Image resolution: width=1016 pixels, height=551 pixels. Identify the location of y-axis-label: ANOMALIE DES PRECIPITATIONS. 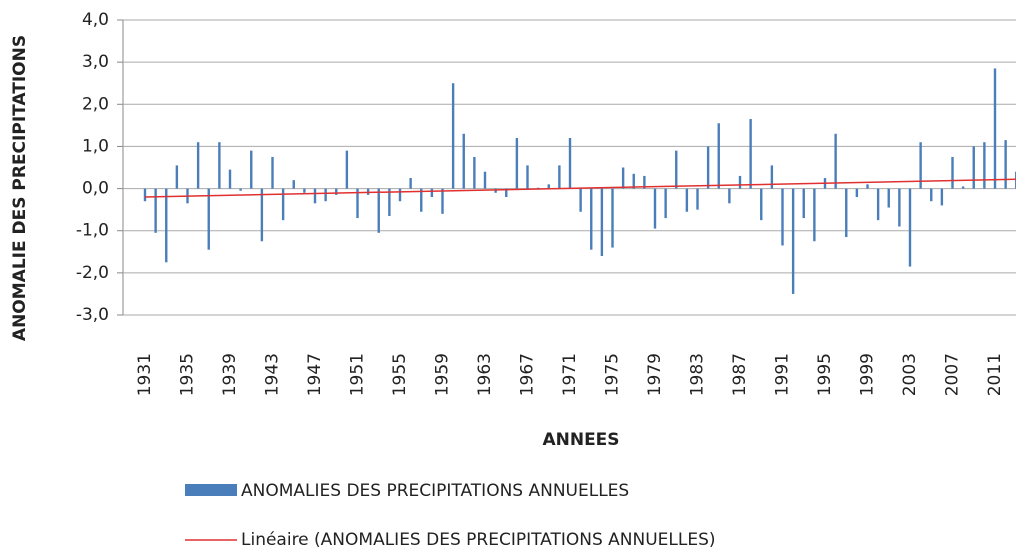
(20, 188).